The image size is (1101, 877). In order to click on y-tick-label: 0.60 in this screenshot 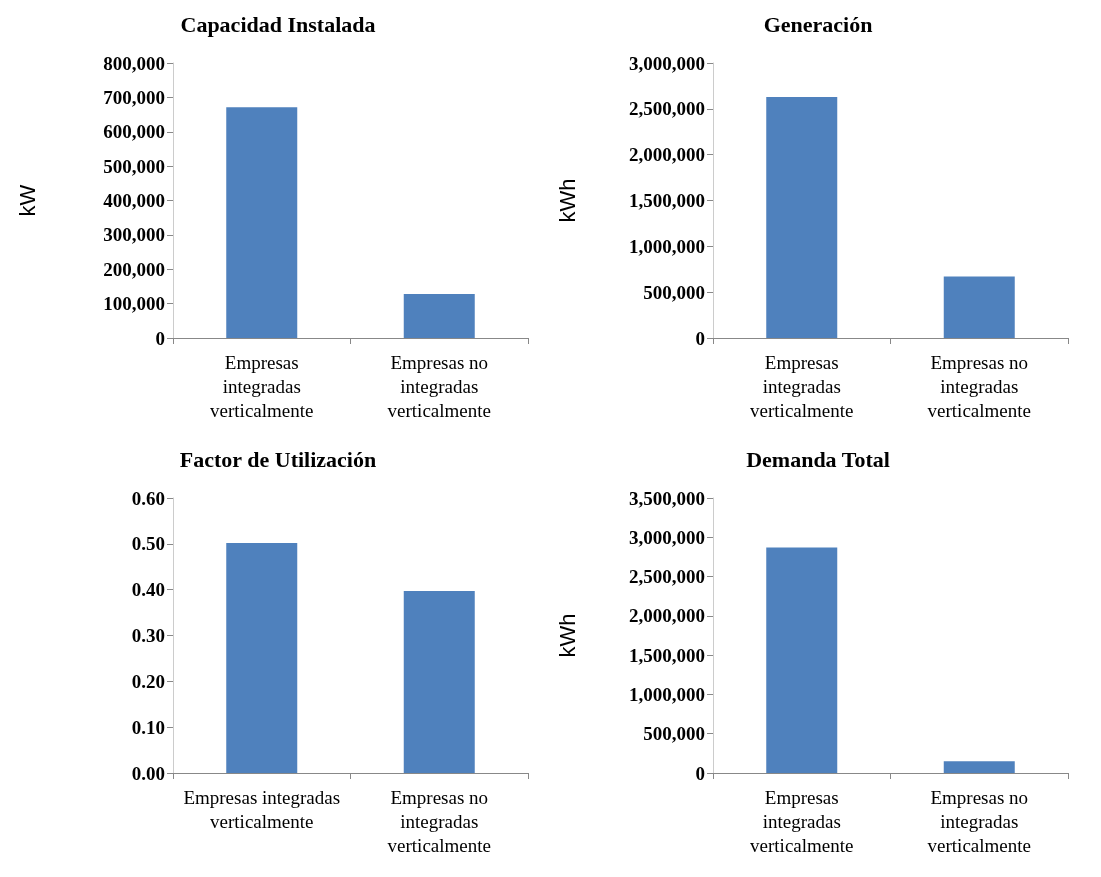, I will do `click(148, 498)`.